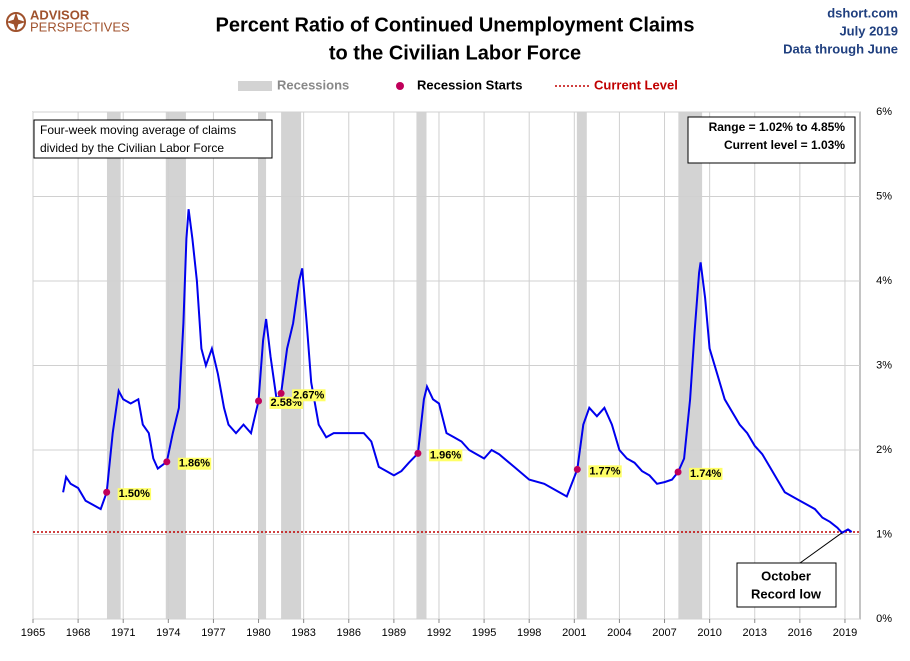 Image resolution: width=910 pixels, height=661 pixels. I want to click on data-label: 1.96%, so click(445, 455).